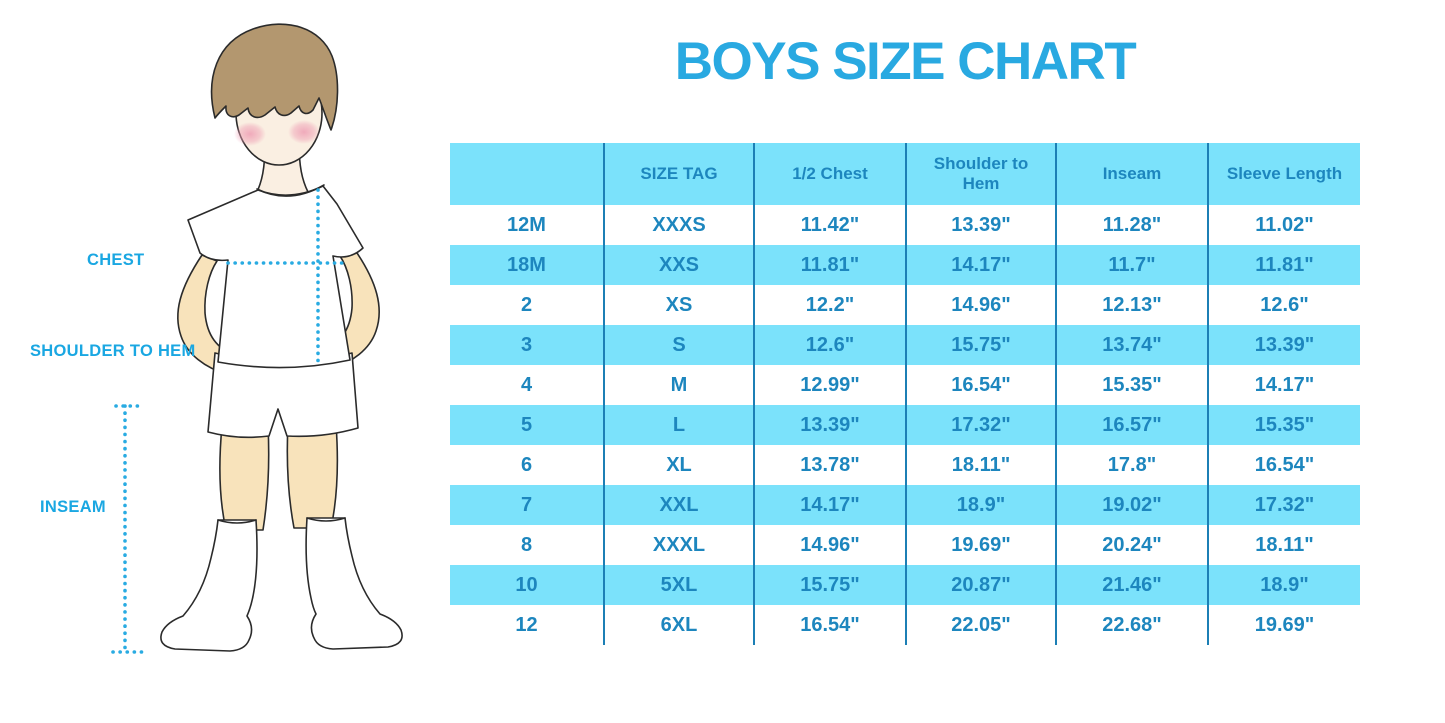 This screenshot has width=1445, height=723. What do you see at coordinates (116, 260) in the screenshot?
I see `chest-label: CHEST` at bounding box center [116, 260].